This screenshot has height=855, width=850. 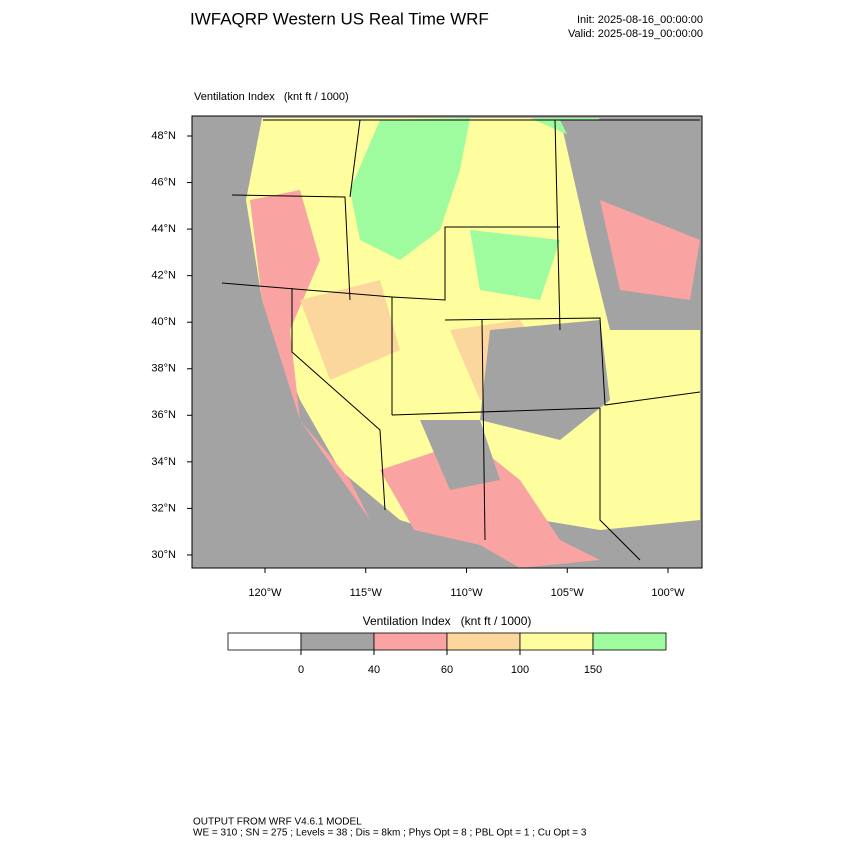 What do you see at coordinates (447, 654) in the screenshot?
I see `colorbar: 0 40 60 100 150` at bounding box center [447, 654].